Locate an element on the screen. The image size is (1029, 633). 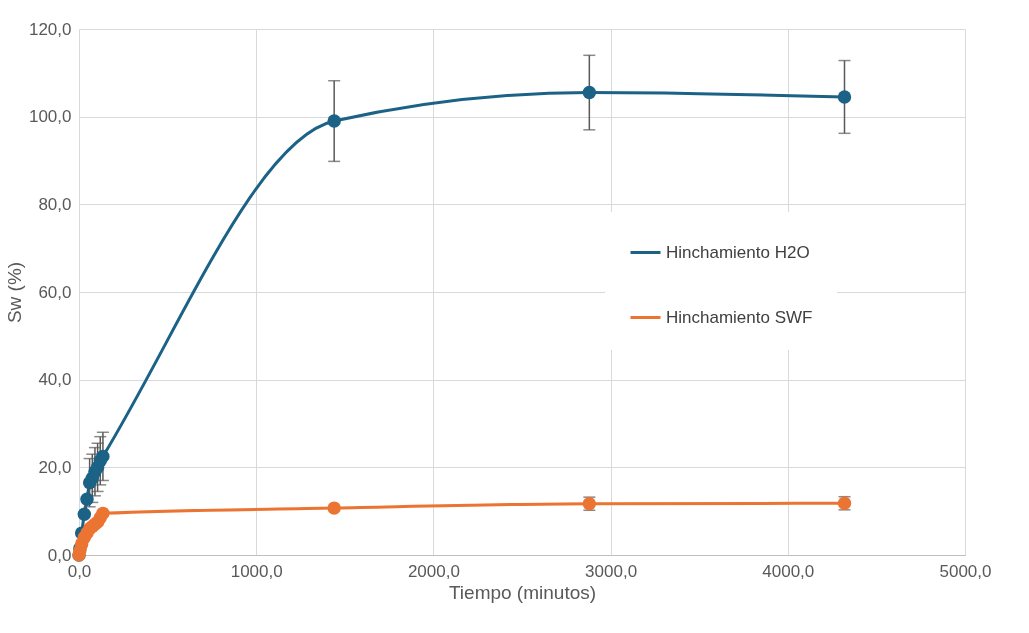
x-axis-title: Tiempo (minutos) is located at coordinates (522, 592).